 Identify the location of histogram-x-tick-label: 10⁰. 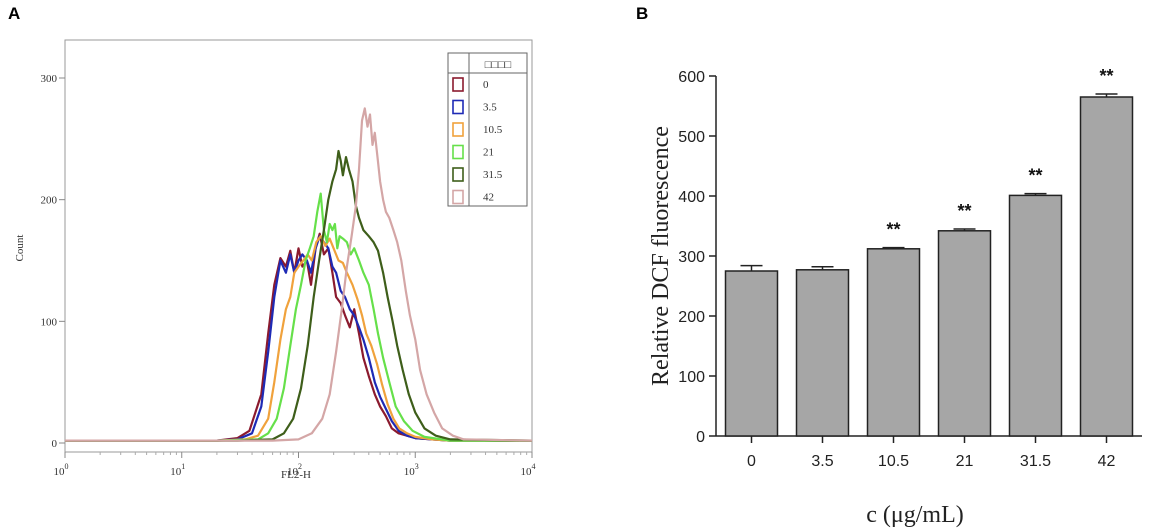
(61, 470).